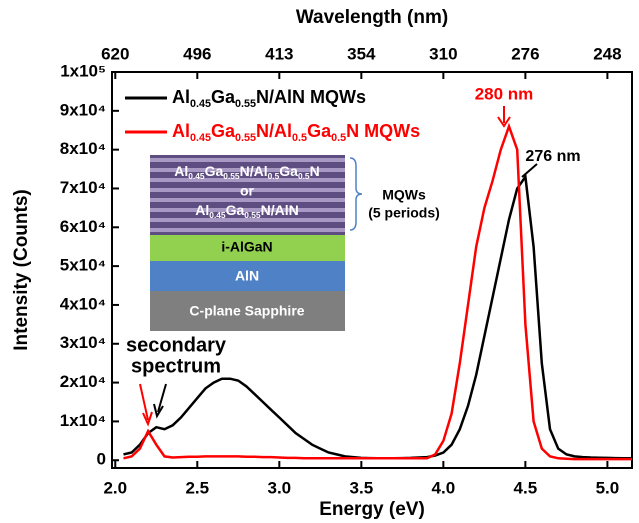 The image size is (639, 523). I want to click on y-tick-label: 5x10⁴, so click(83, 265).